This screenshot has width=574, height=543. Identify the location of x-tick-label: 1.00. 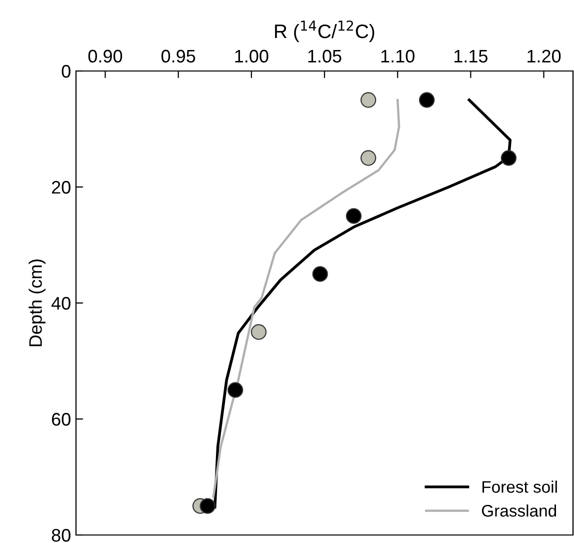
(251, 56).